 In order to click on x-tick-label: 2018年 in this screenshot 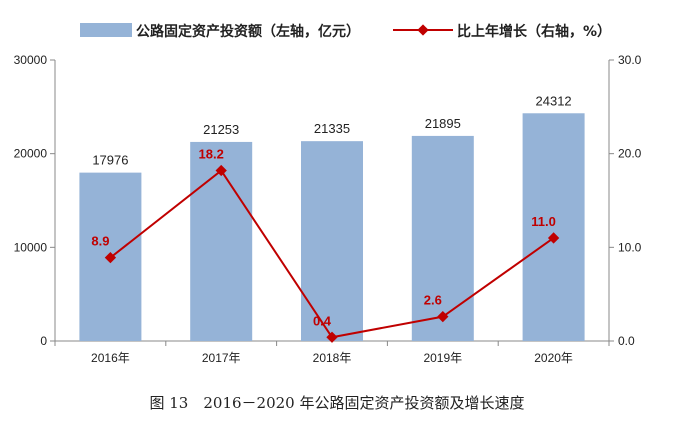, I will do `click(332, 358)`.